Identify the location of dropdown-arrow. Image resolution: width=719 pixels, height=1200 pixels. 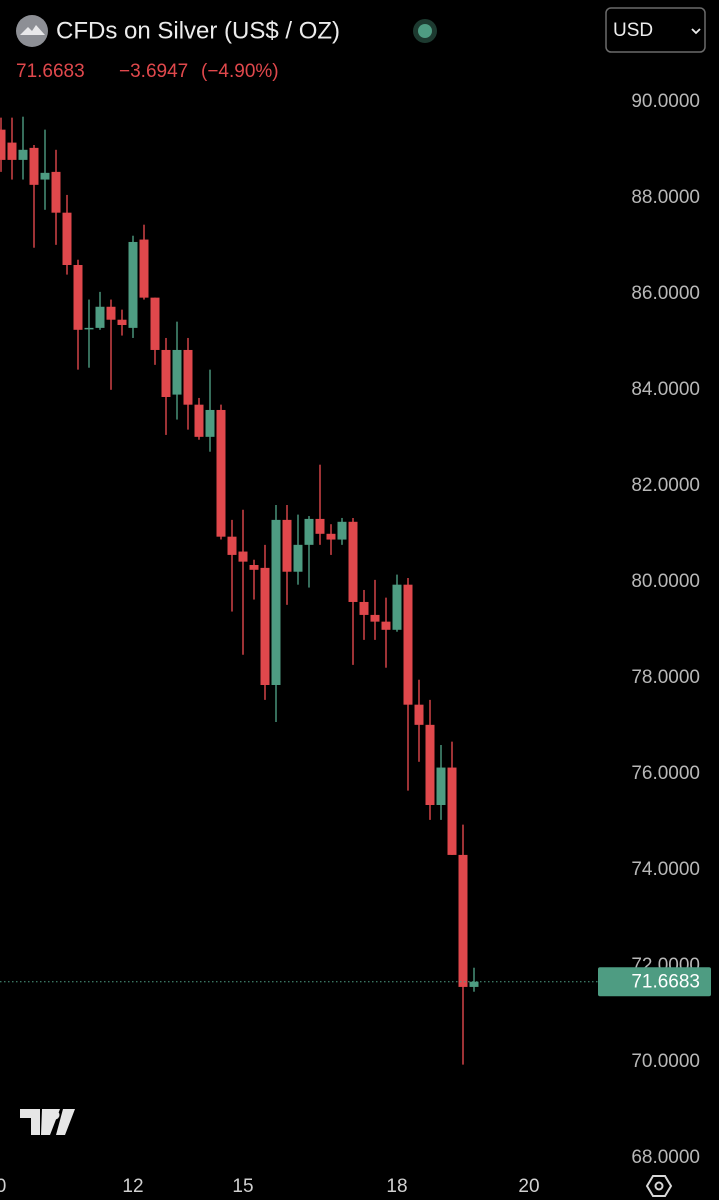
(696, 31).